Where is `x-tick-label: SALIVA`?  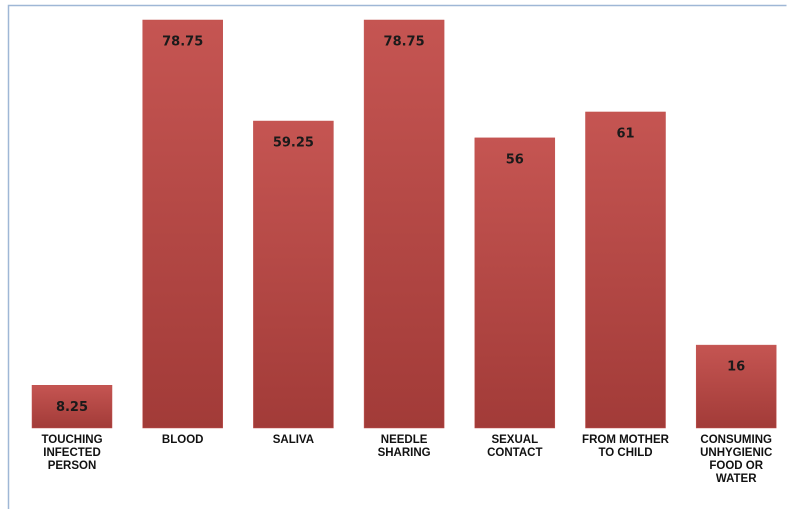
x-tick-label: SALIVA is located at coordinates (293, 440).